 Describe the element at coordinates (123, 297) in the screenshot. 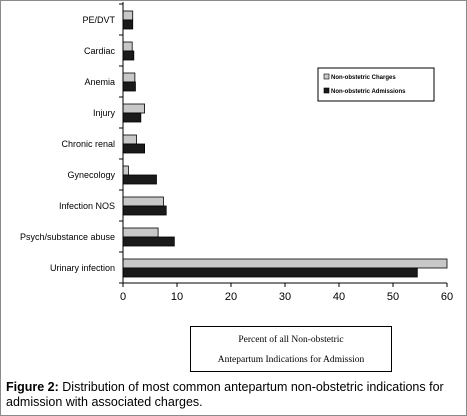

I see `x-tick-label-0: 0` at that location.